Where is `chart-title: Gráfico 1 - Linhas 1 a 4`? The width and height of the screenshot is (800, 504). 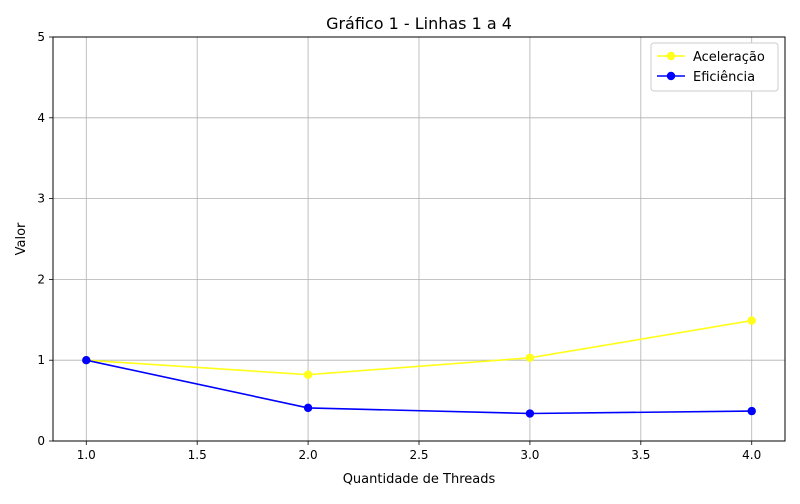
chart-title: Gráfico 1 - Linhas 1 a 4 is located at coordinates (419, 23).